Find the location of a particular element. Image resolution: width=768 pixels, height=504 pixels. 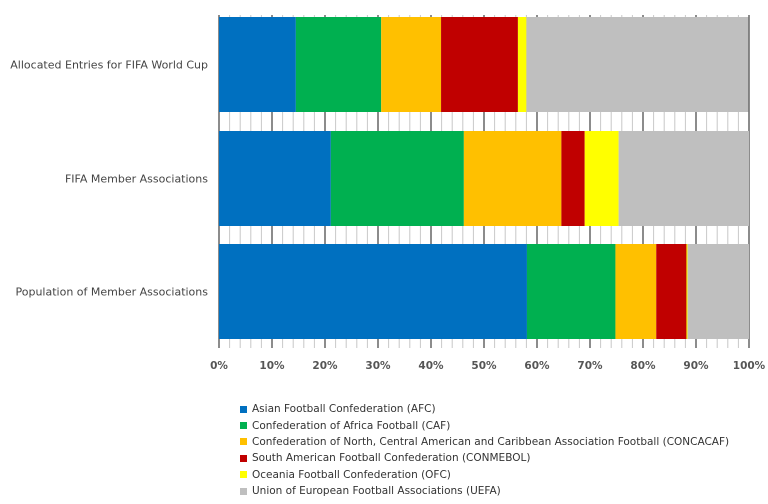

x-tick-label: 30% is located at coordinates (378, 366).